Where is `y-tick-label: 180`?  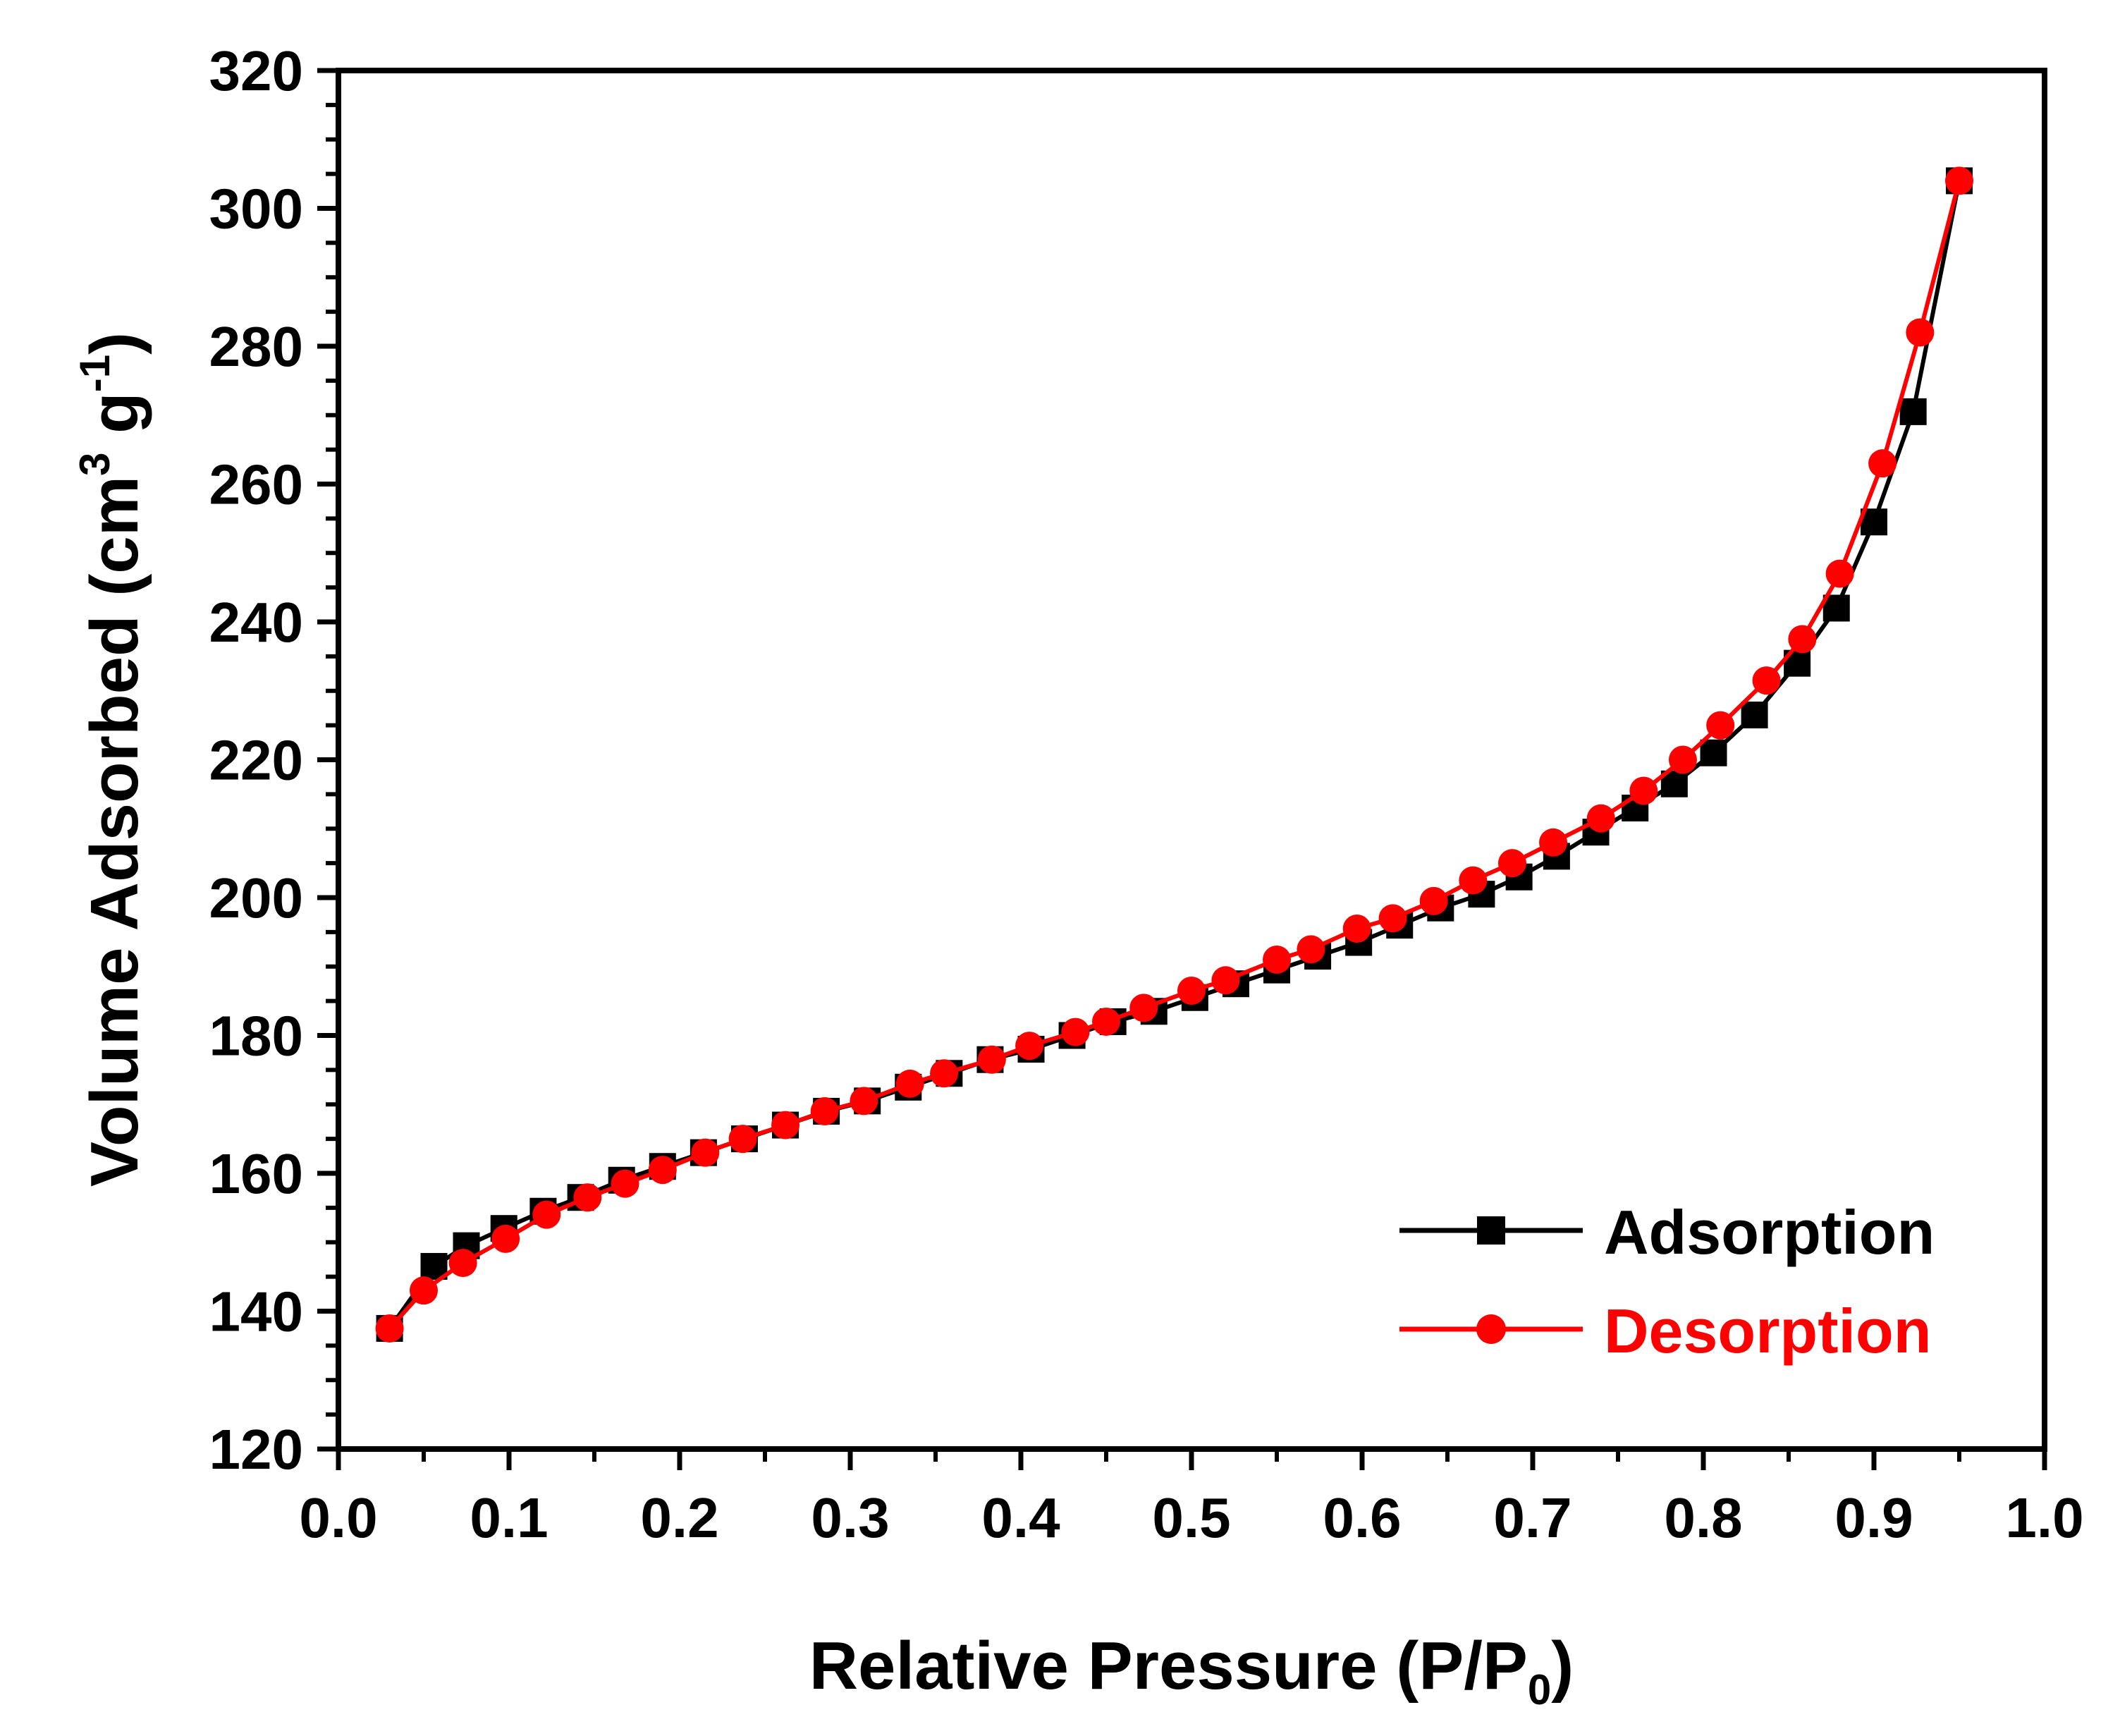 y-tick-label: 180 is located at coordinates (256, 1036).